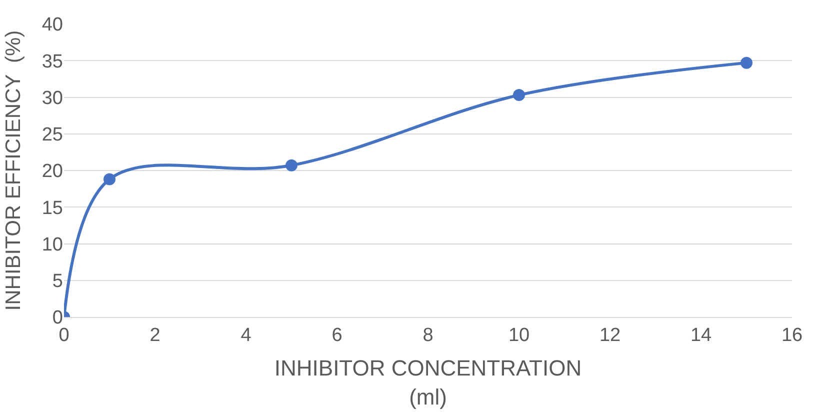  I want to click on y-tick-label: 25, so click(52, 135).